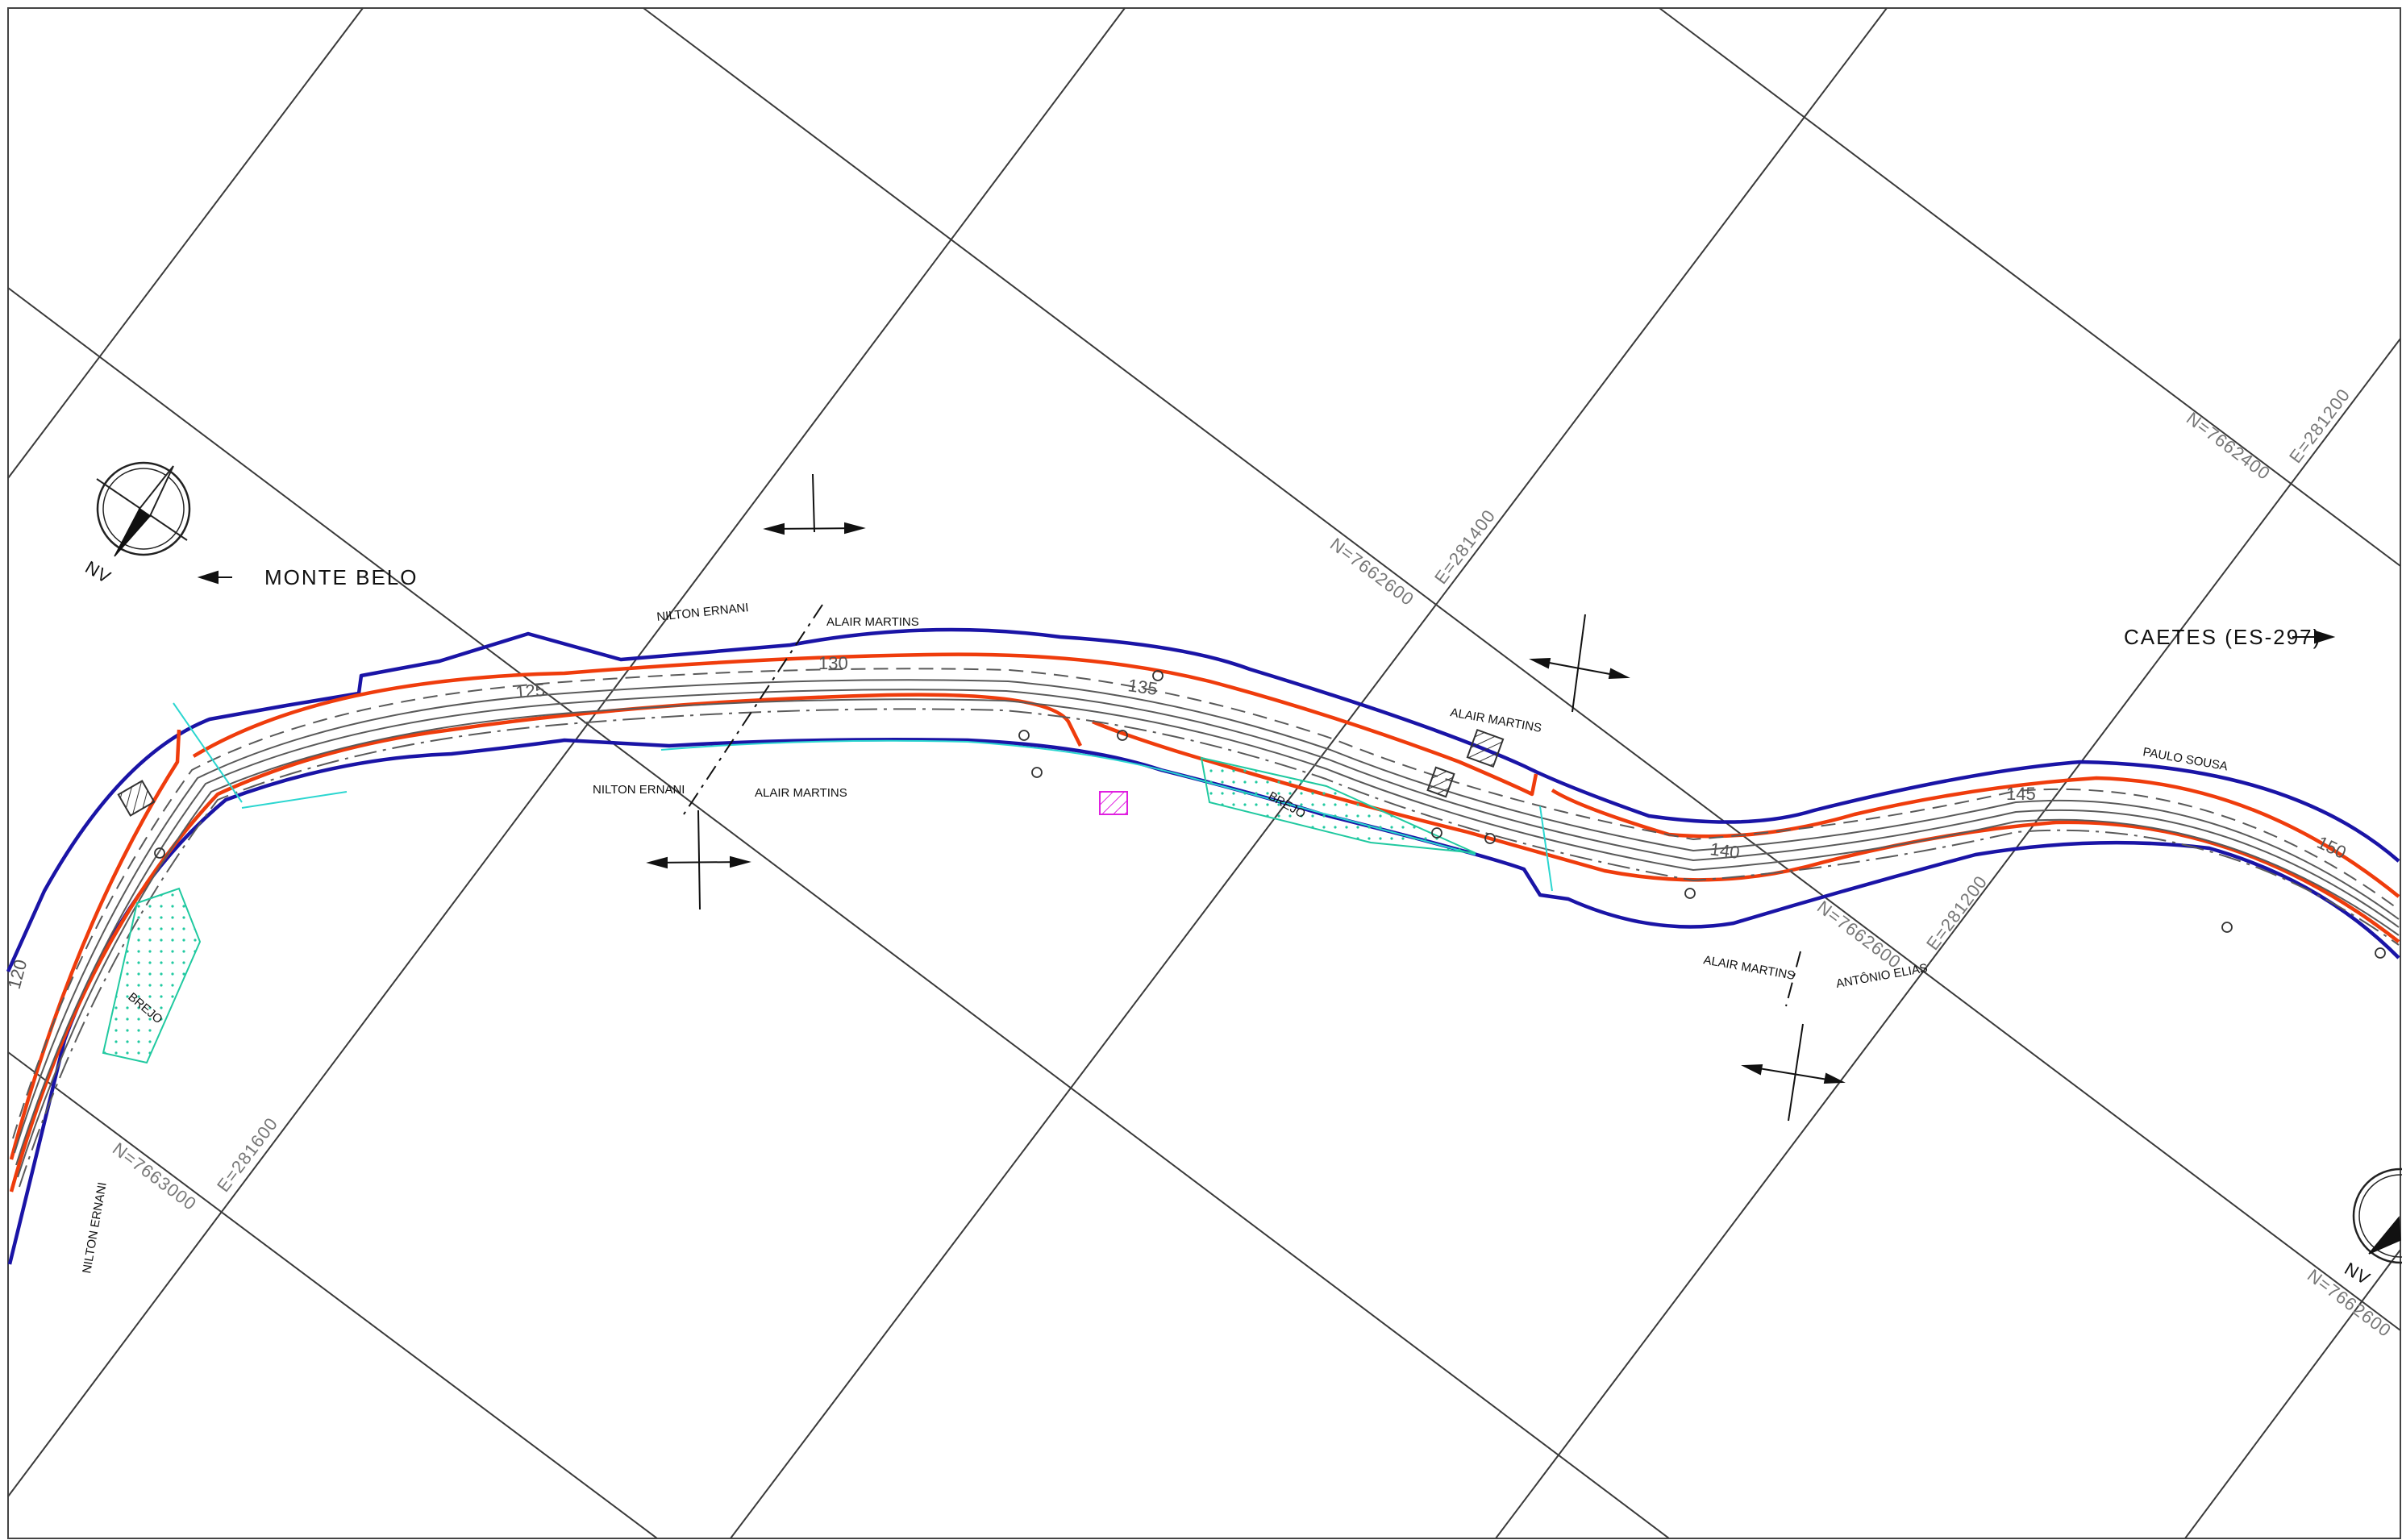 This screenshot has height=1540, width=2402. What do you see at coordinates (1465, 547) in the screenshot?
I see `grid-label: E=281400` at bounding box center [1465, 547].